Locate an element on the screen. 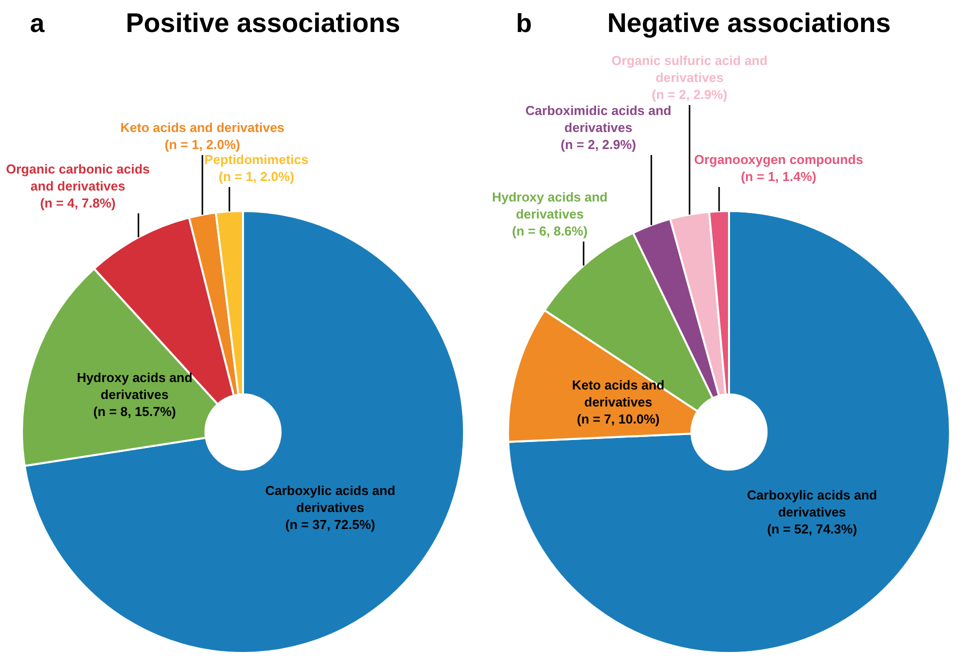 Image resolution: width=972 pixels, height=664 pixels. slice-label: Peptidomimetics is located at coordinates (256, 159).